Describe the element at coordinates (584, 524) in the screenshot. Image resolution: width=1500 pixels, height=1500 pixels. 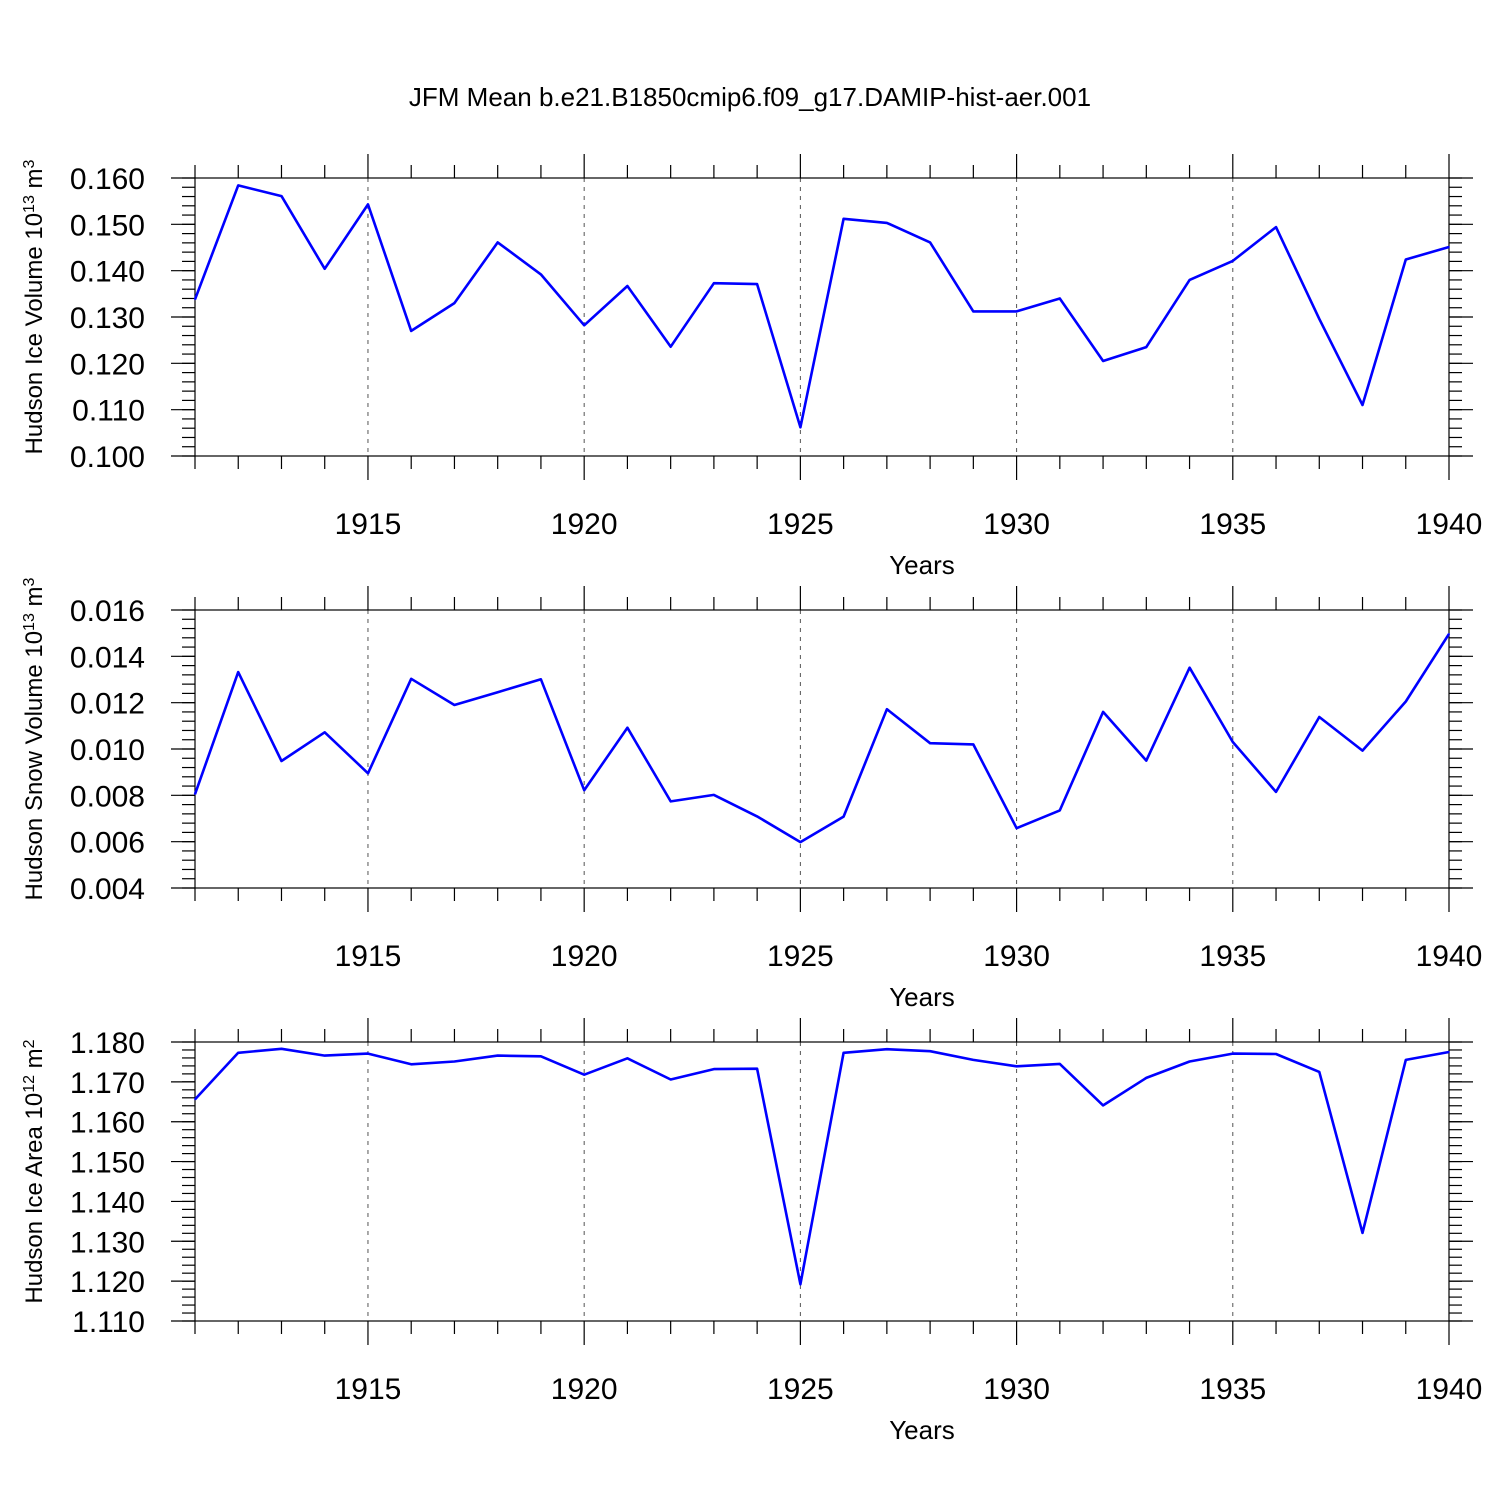
I see `xtick-label: 1920` at that location.